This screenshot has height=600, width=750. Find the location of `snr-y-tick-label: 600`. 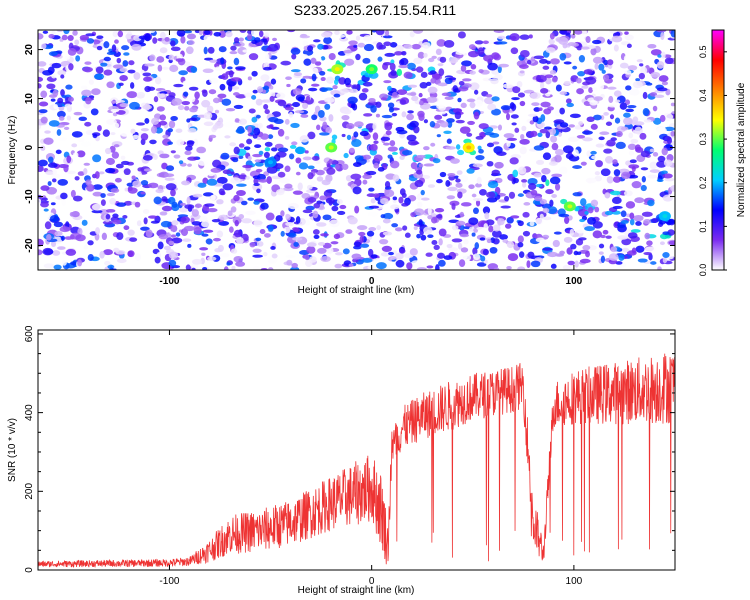

snr-y-tick-label: 600 is located at coordinates (29, 333).